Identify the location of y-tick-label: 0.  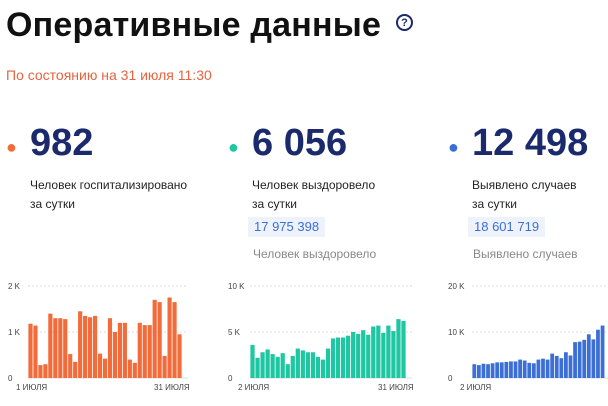
(450, 378).